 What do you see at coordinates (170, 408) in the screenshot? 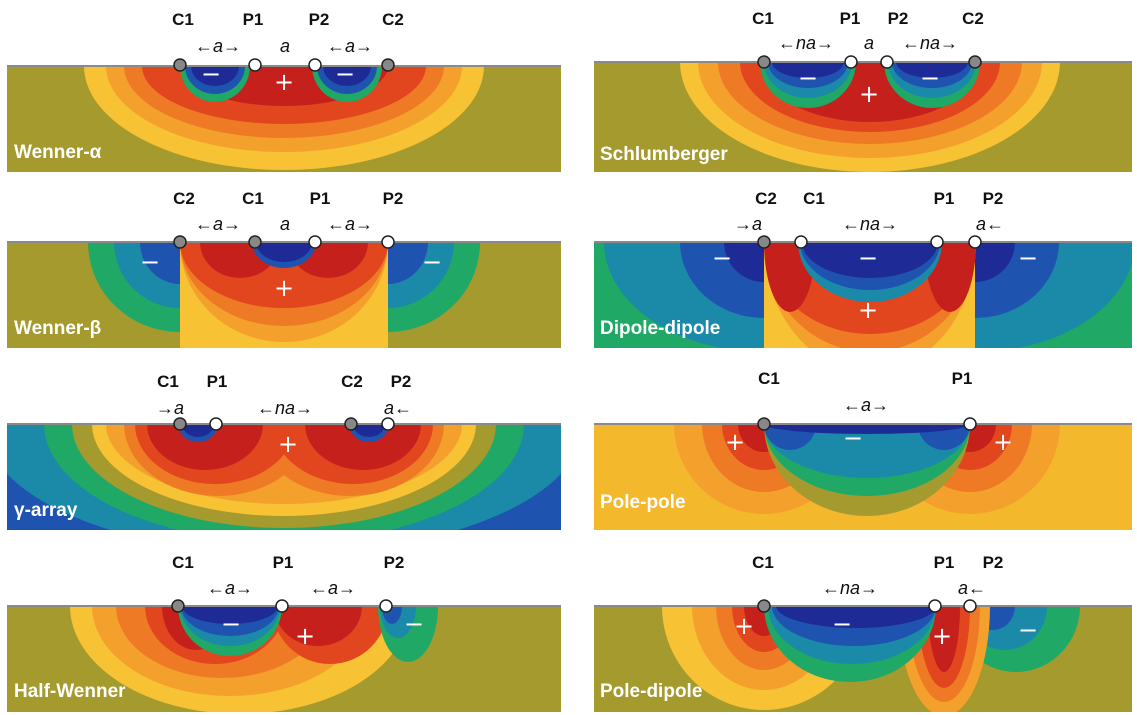
I see `spacing-label: →a` at bounding box center [170, 408].